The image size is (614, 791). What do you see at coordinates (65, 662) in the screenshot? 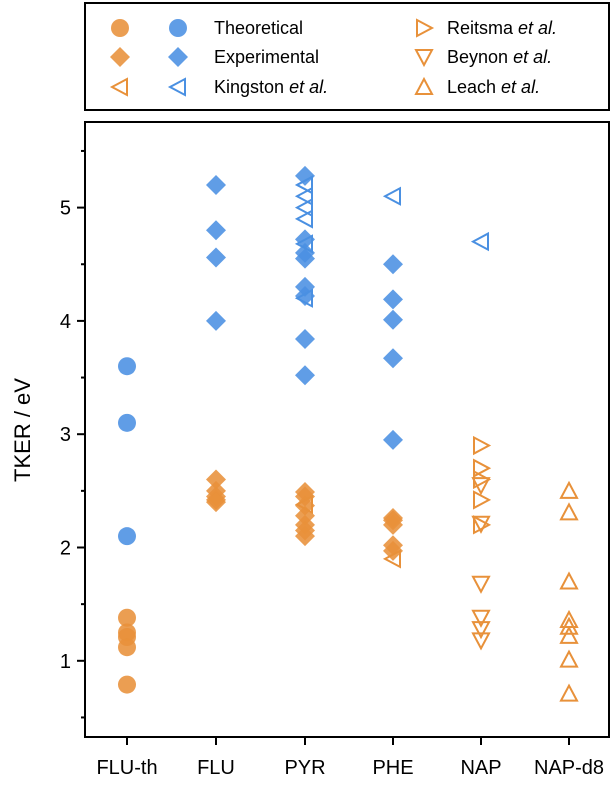
I see `y-tick-label: 1` at bounding box center [65, 662].